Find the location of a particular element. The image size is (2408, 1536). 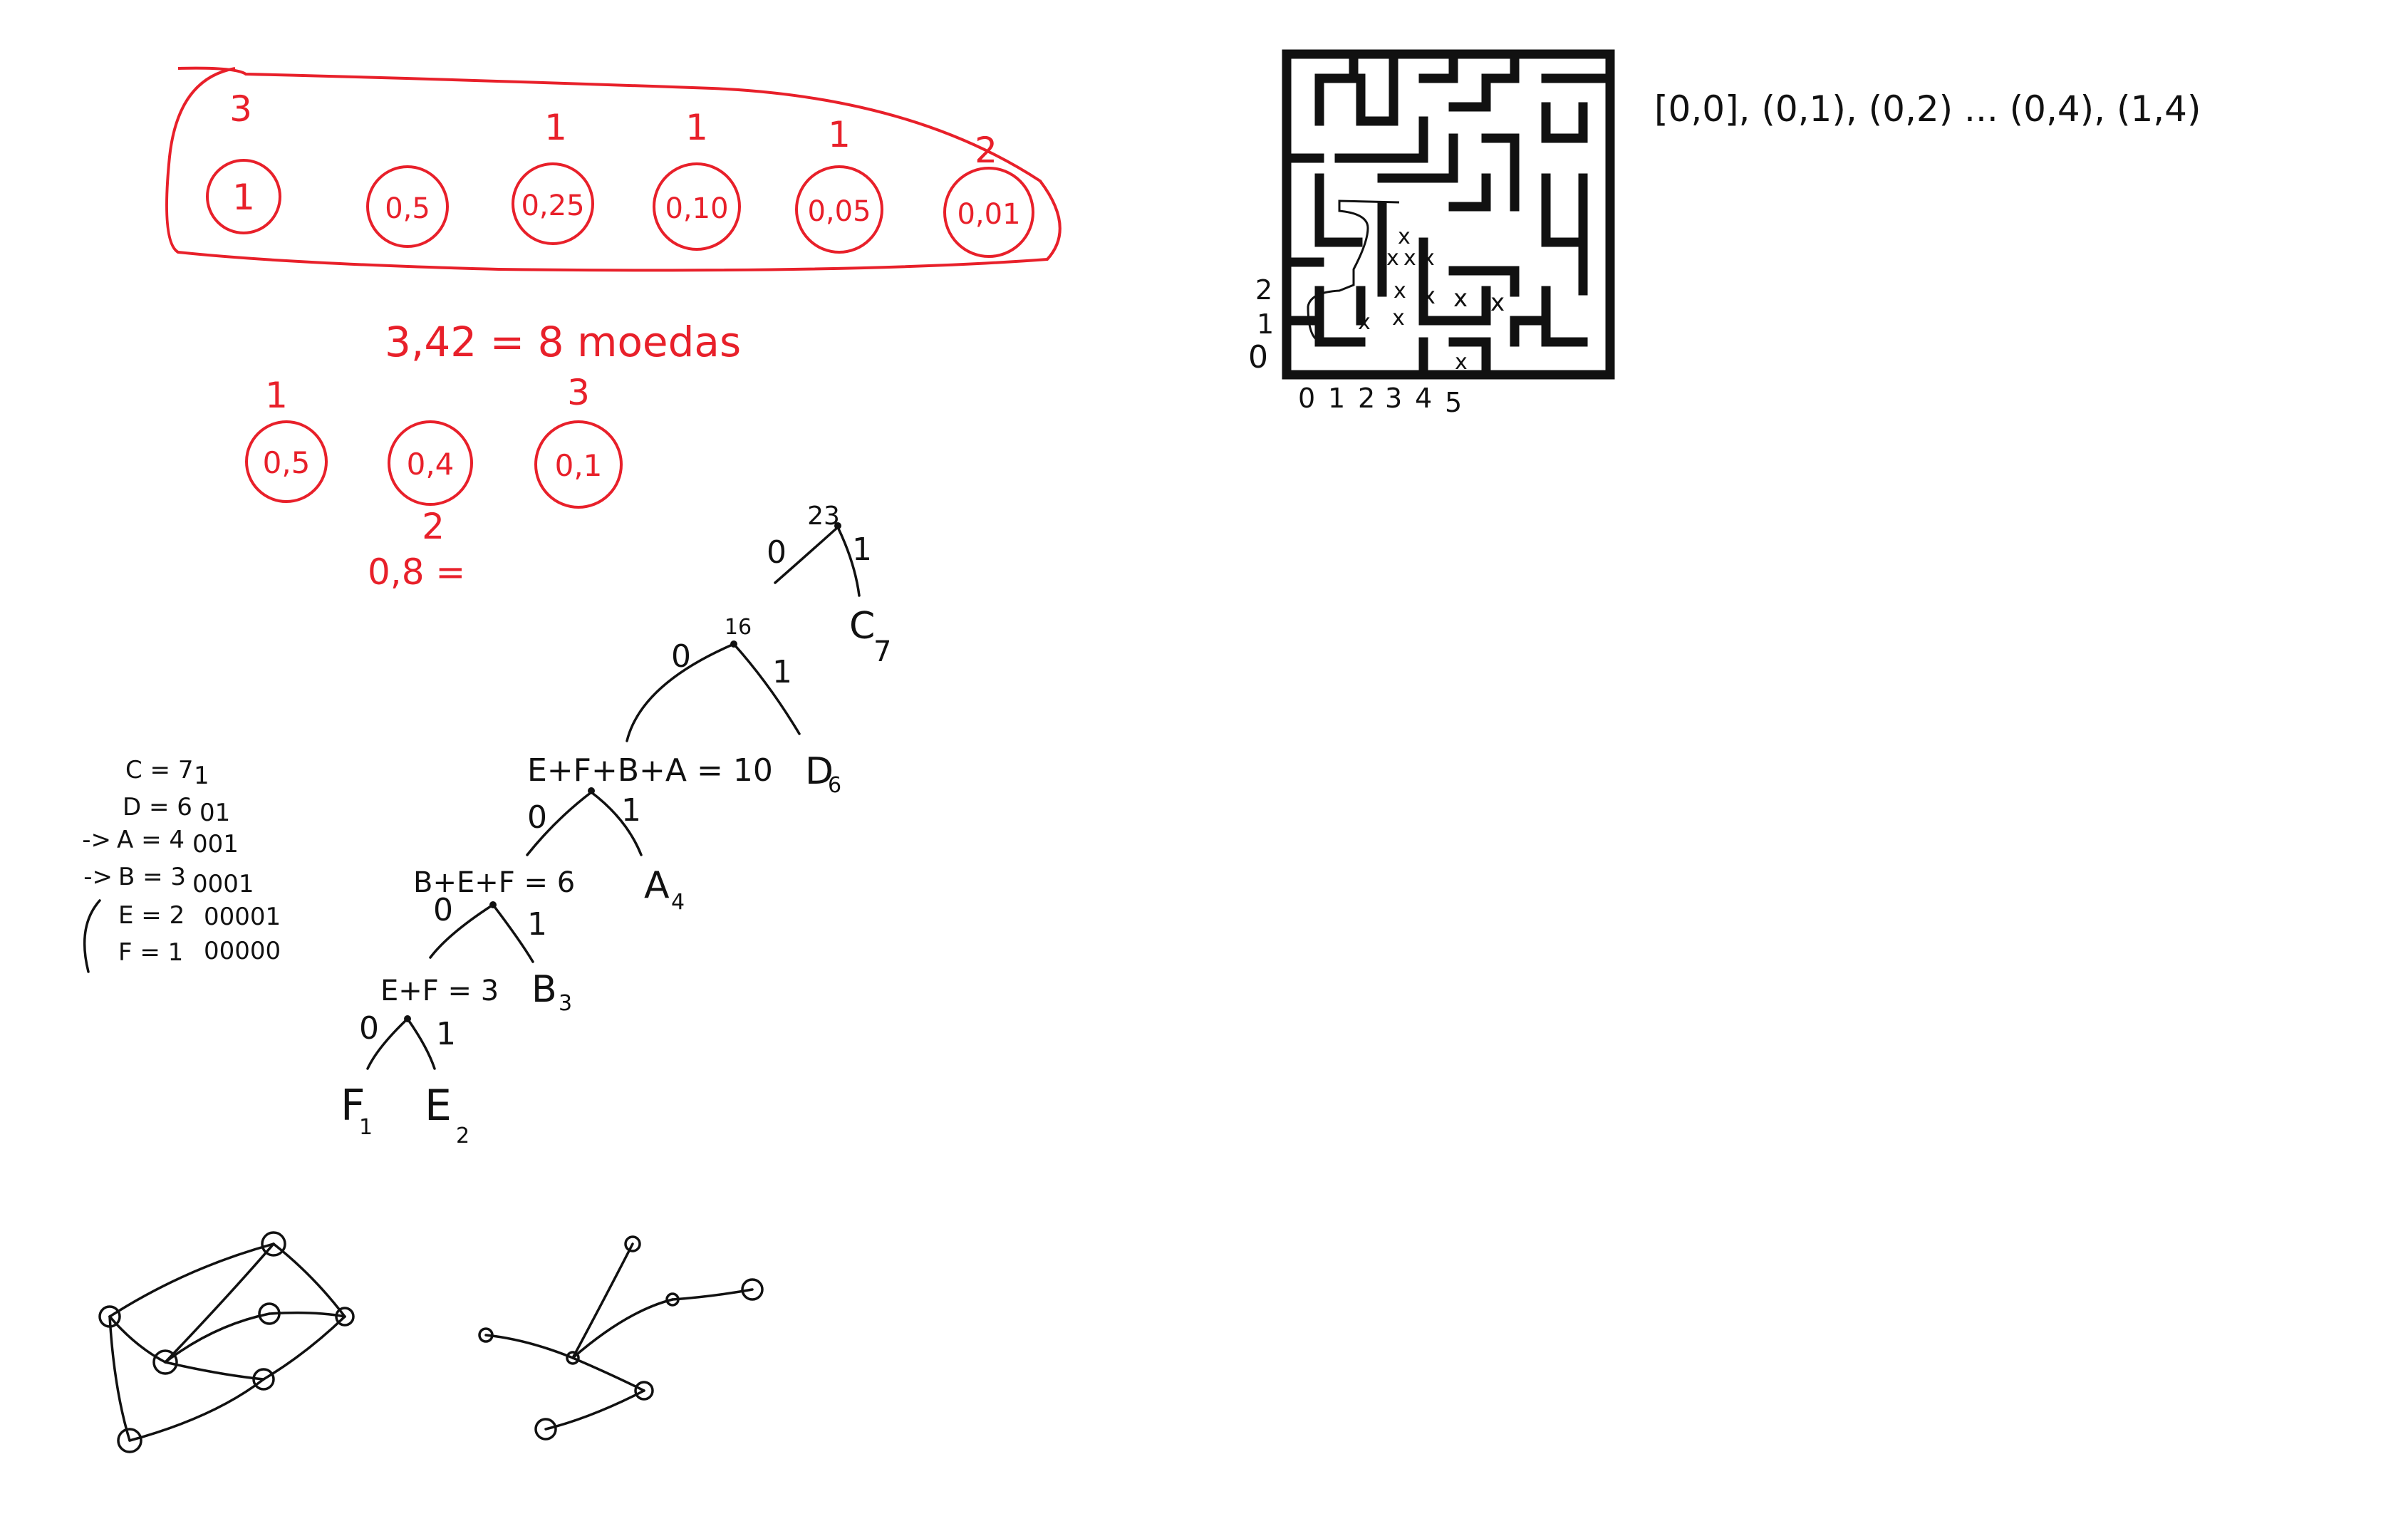

row-label: C = 7 is located at coordinates (159, 770).